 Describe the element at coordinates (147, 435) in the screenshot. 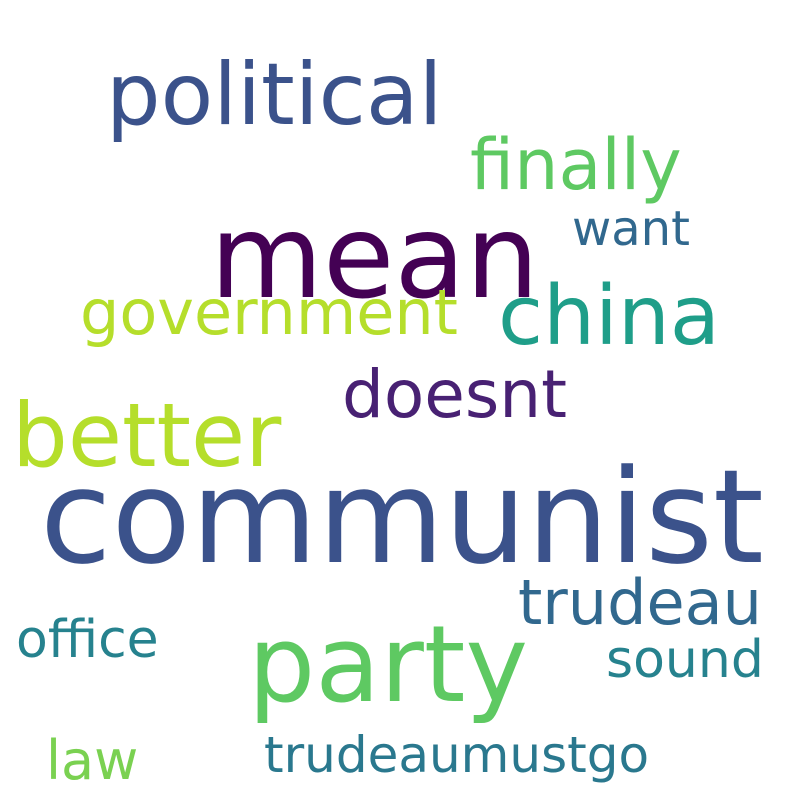

I see `word-better: better` at that location.